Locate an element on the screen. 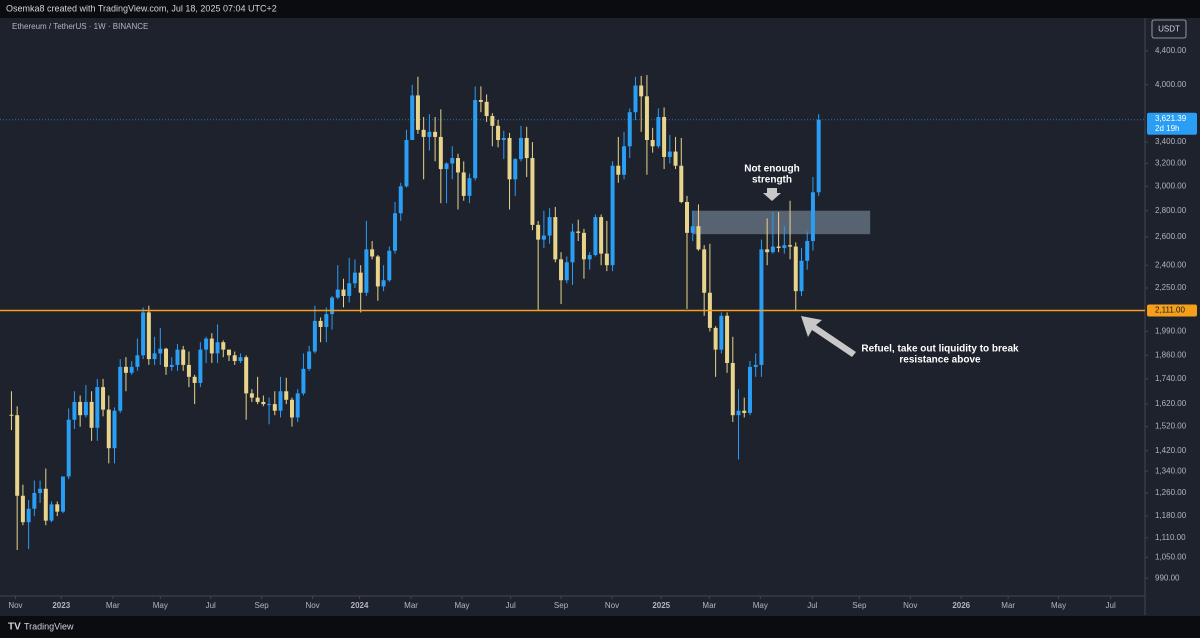 This screenshot has height=638, width=1200. level-label-box is located at coordinates (1172, 310).